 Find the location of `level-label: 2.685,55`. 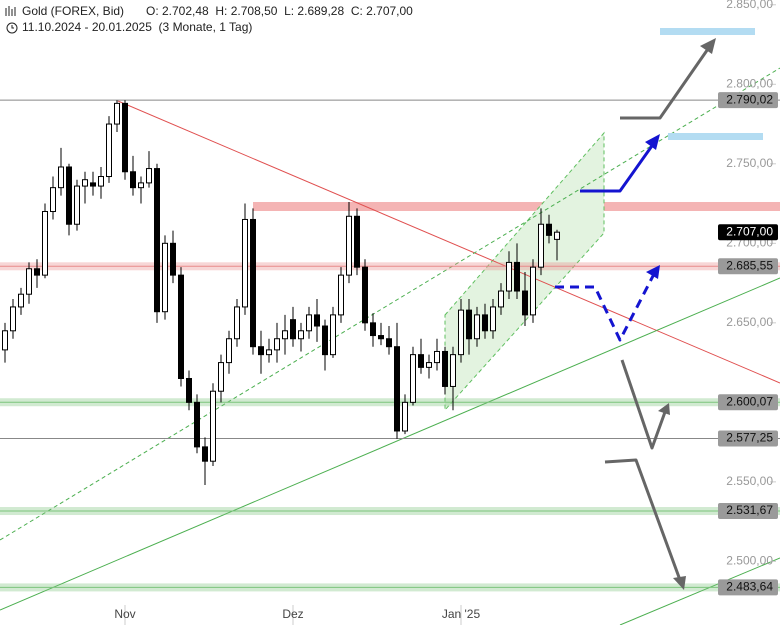

level-label: 2.685,55 is located at coordinates (749, 265).